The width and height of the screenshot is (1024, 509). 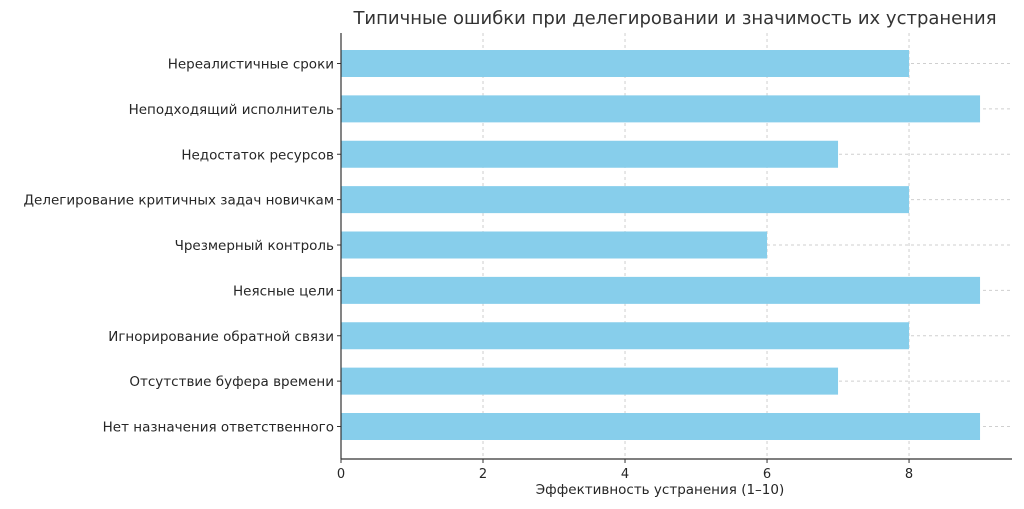 I want to click on category-label: Нереалистичные сроки, so click(x=251, y=65).